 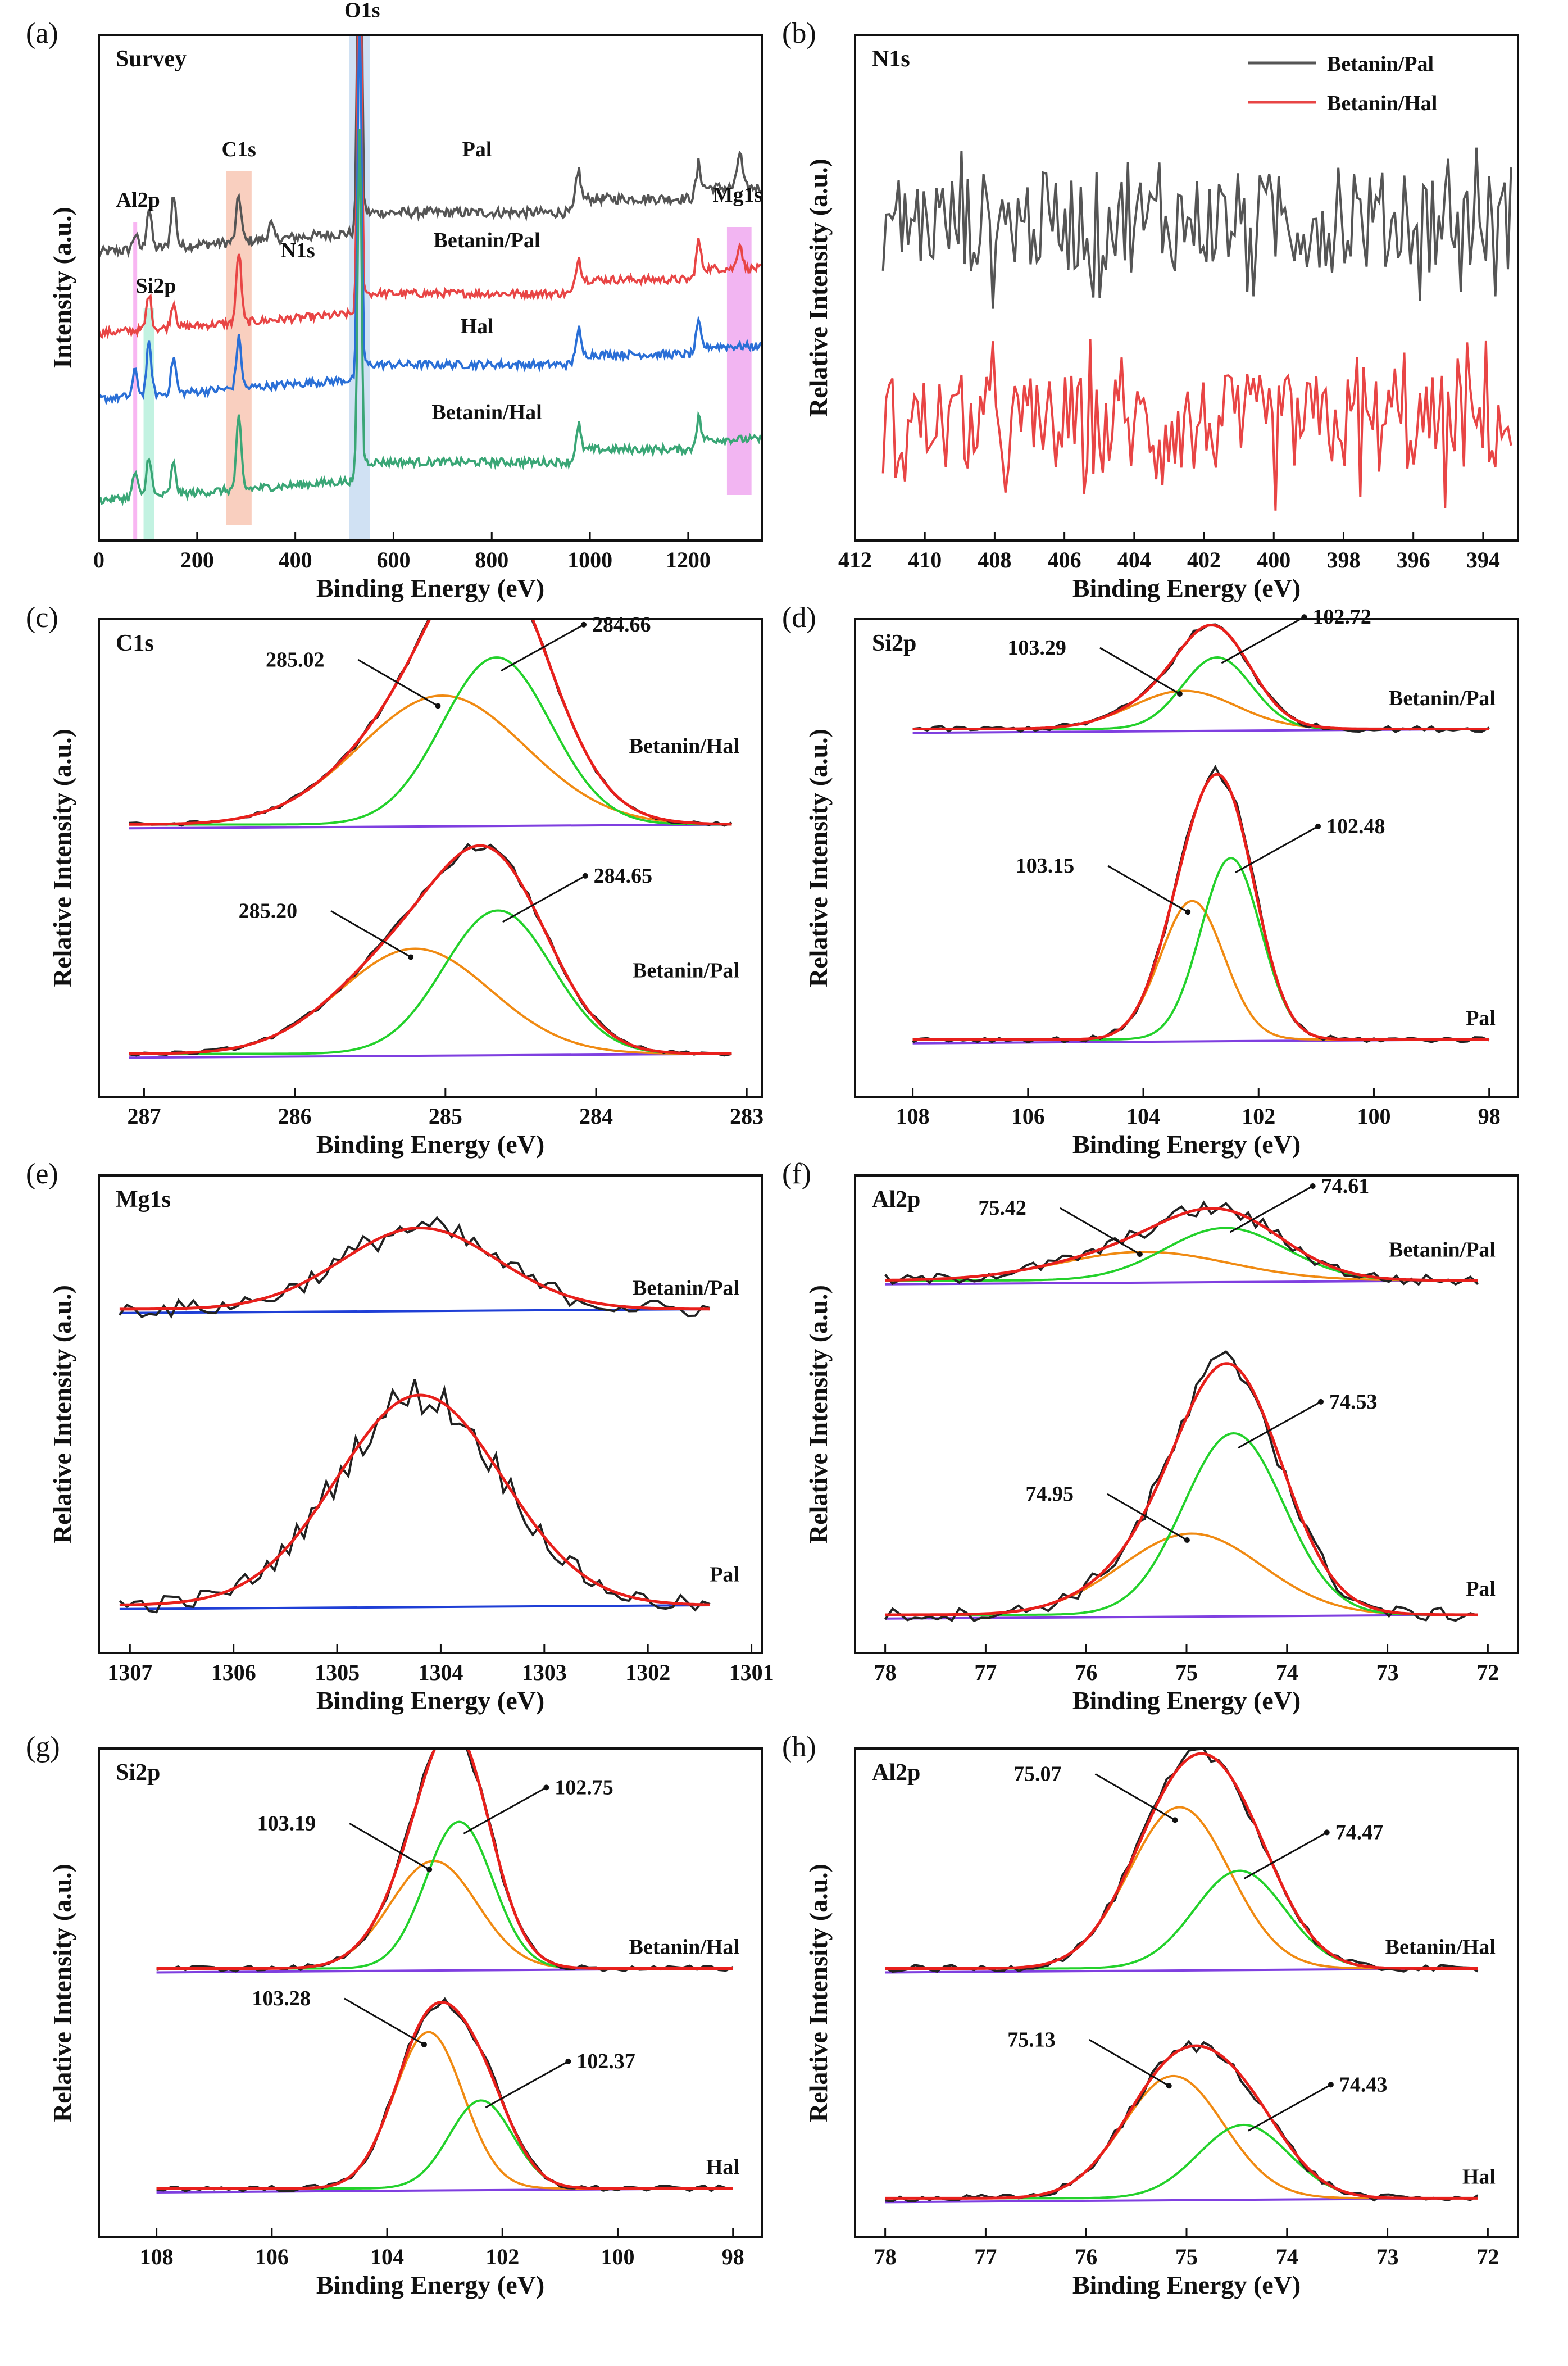 I want to click on peak-value-label: 284.65, so click(x=623, y=876).